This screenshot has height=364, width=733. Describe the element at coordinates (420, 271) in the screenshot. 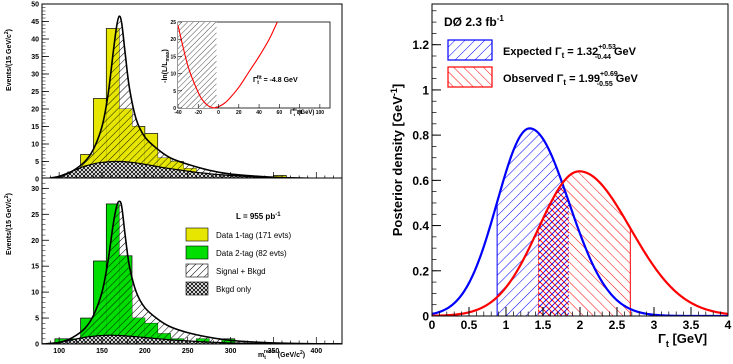

I see `right-ytick-label: 0.2` at that location.